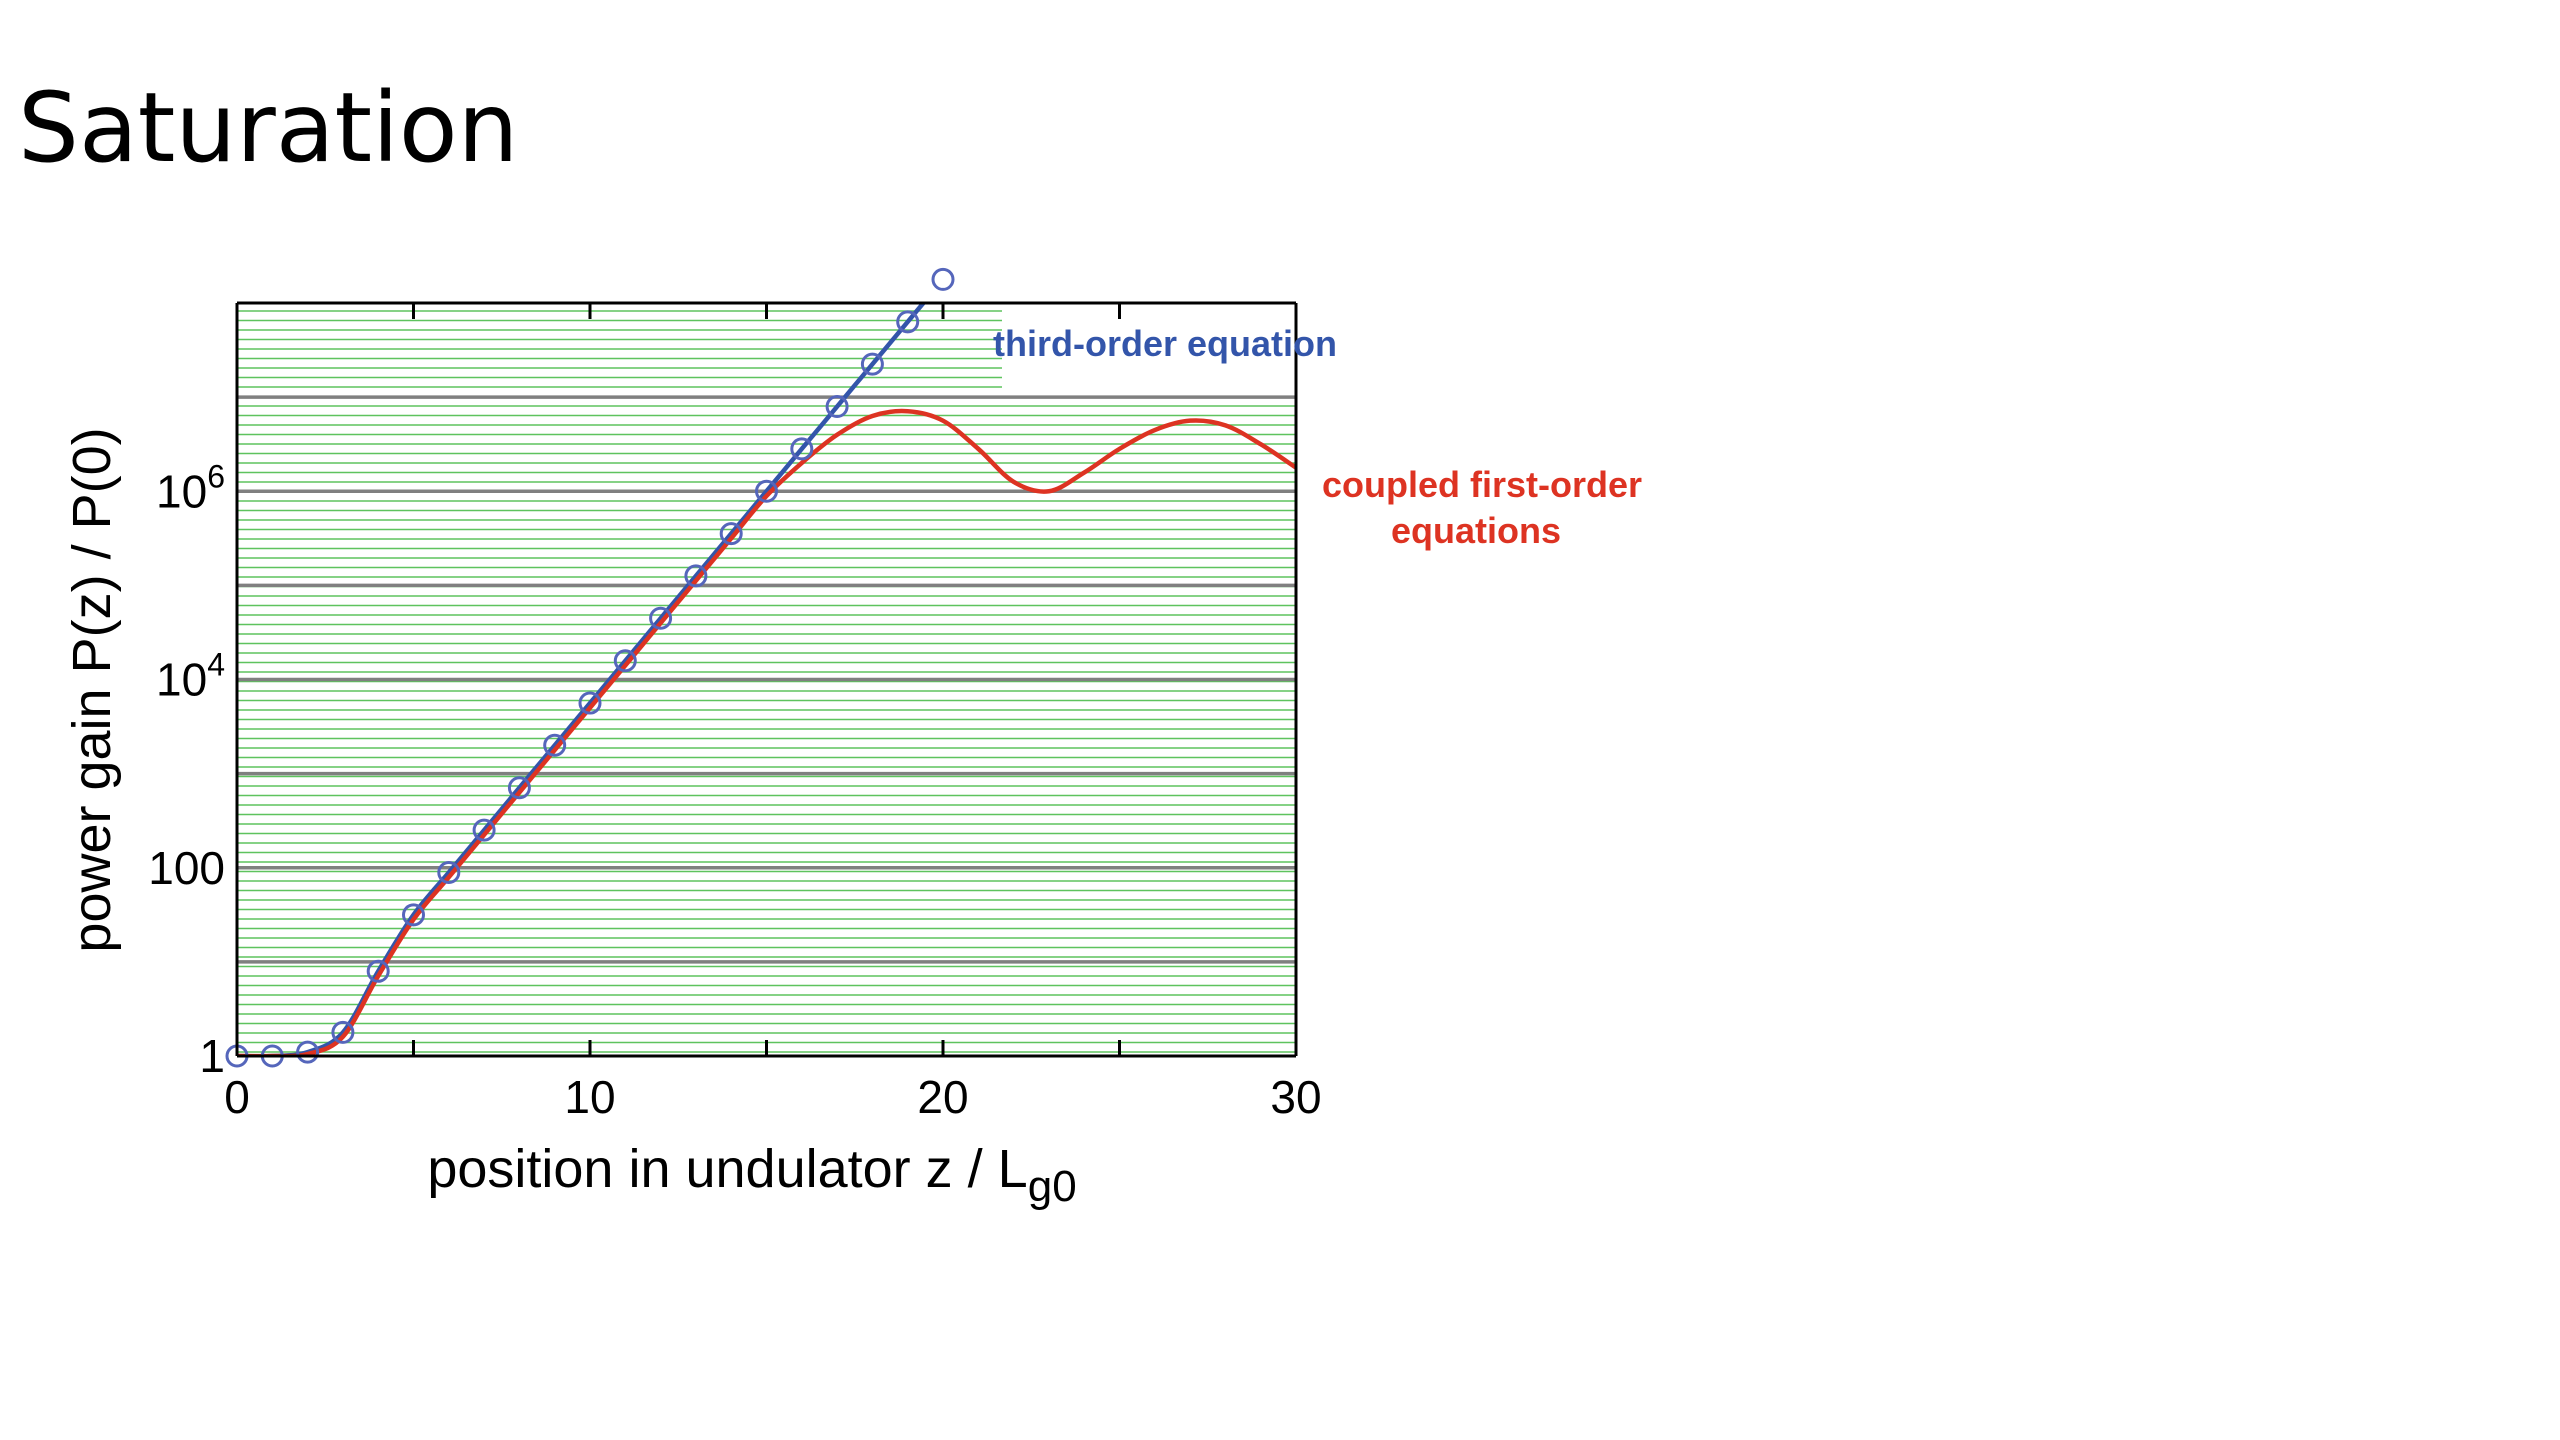  I want to click on x-tick-label: 10, so click(589, 1097).